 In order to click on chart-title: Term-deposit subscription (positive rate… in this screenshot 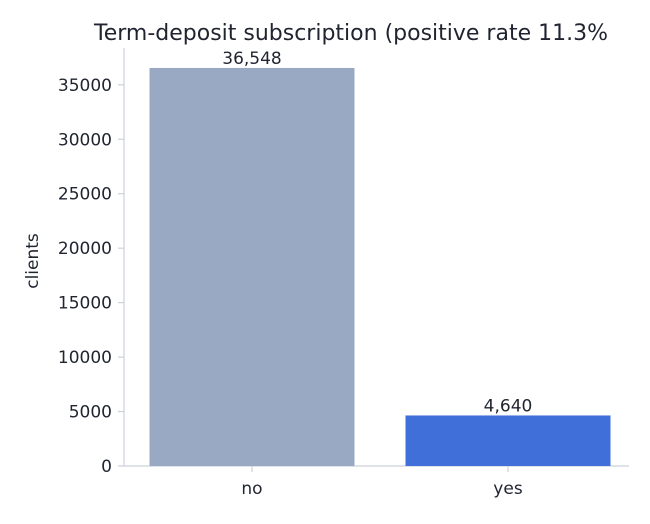, I will do `click(350, 33)`.